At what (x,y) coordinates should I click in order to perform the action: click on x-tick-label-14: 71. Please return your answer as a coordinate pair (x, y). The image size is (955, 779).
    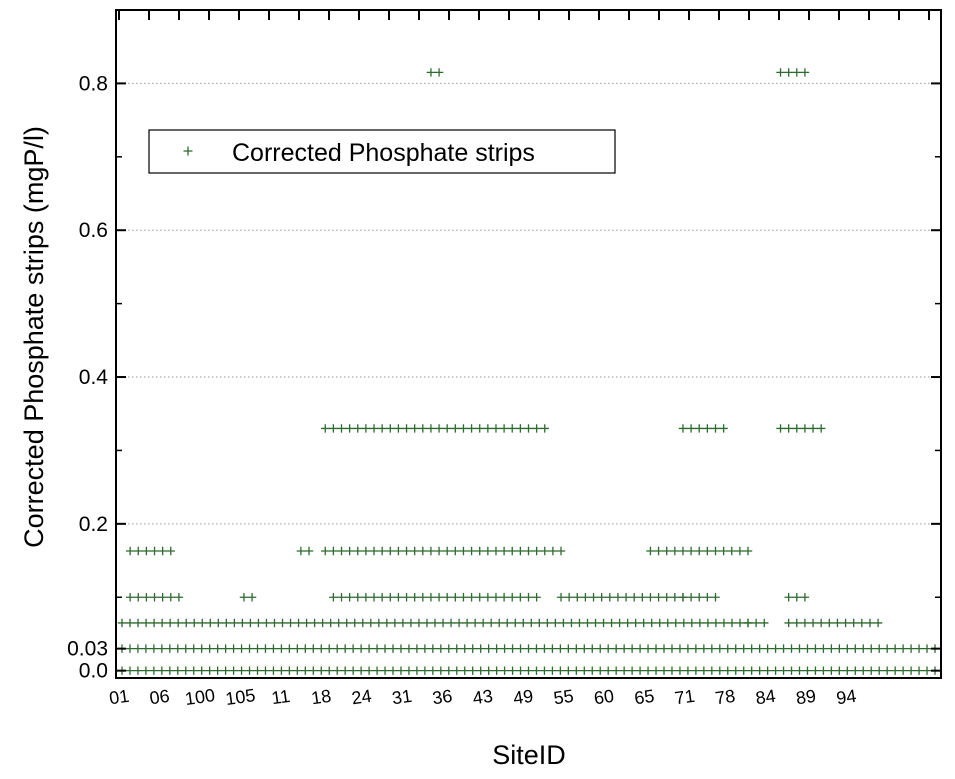
    Looking at the image, I should click on (684, 697).